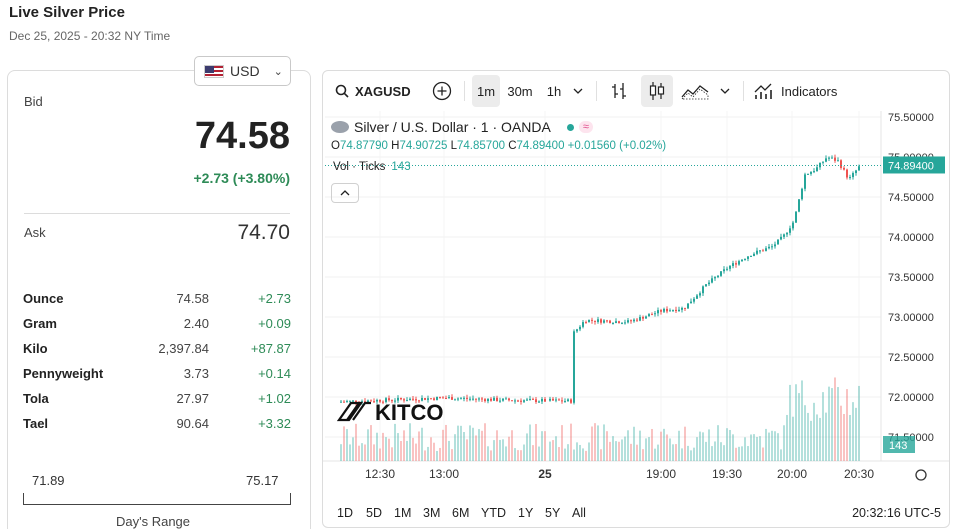 The image size is (956, 529). What do you see at coordinates (345, 193) in the screenshot?
I see `collapse-legend-button` at bounding box center [345, 193].